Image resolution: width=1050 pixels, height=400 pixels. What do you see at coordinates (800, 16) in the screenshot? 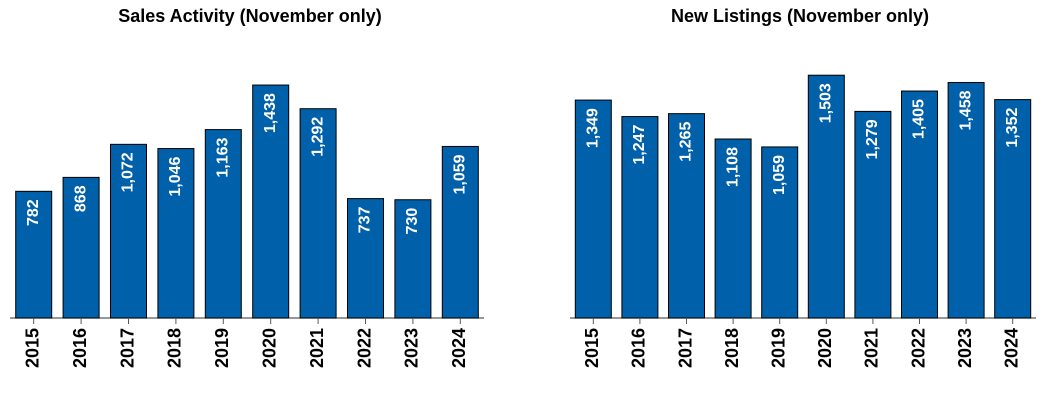
I see `chart-title: New Listings (November only)` at bounding box center [800, 16].